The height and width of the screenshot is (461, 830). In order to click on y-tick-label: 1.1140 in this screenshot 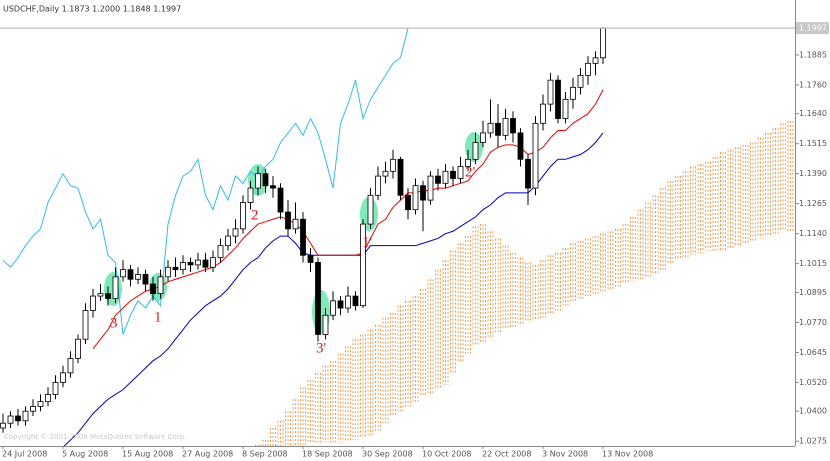, I will do `click(813, 233)`.